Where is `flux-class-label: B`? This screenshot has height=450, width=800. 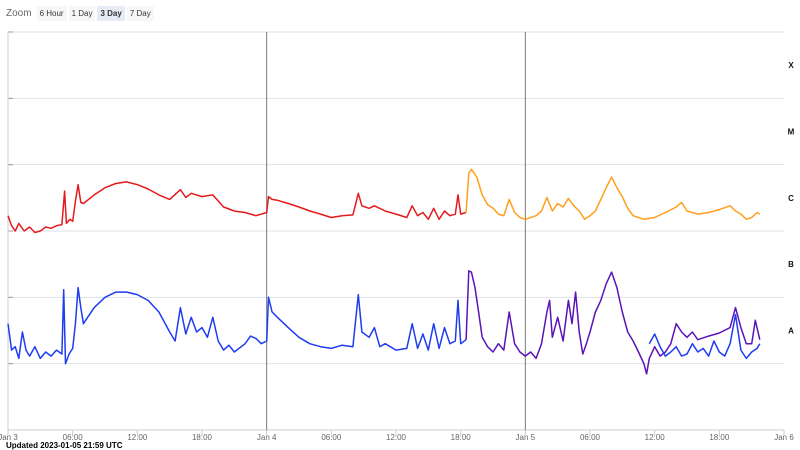 flux-class-label: B is located at coordinates (791, 264).